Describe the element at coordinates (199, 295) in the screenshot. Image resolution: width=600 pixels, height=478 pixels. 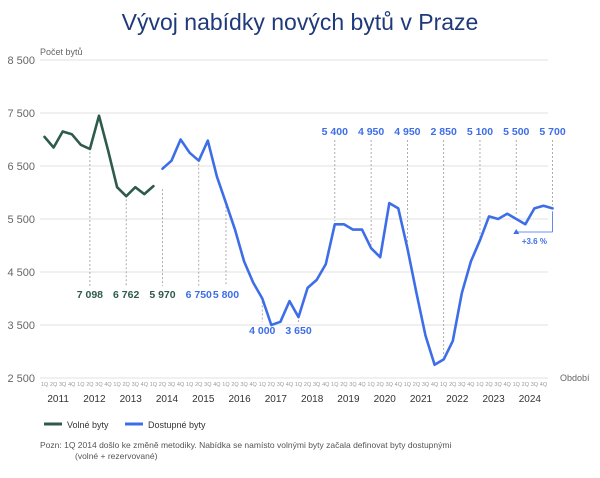
I see `annotation-label: 6 750` at that location.